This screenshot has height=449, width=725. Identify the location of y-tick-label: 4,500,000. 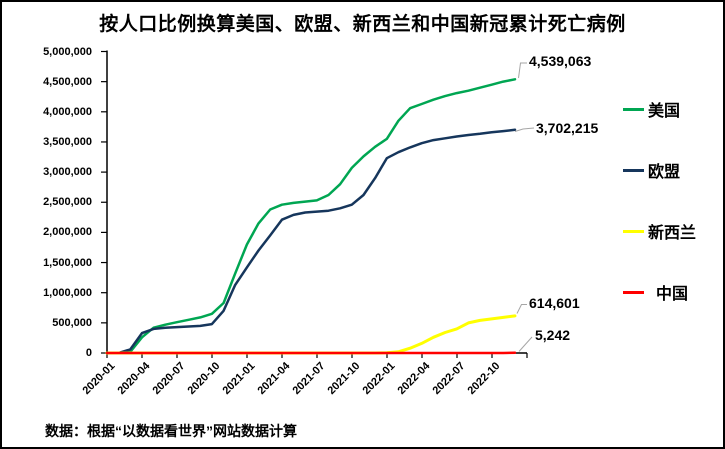
(67, 81).